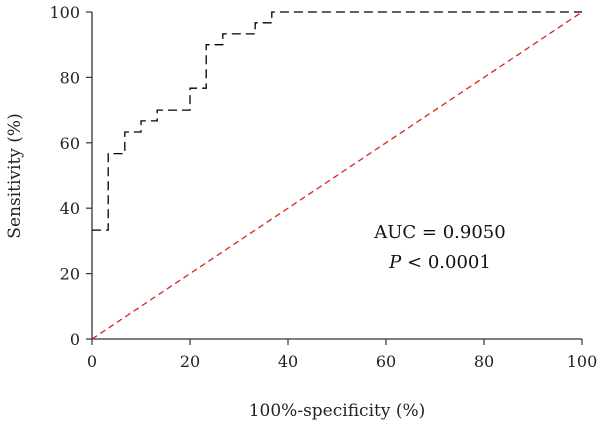 The height and width of the screenshot is (427, 600). What do you see at coordinates (15, 175) in the screenshot?
I see `y-axis-title: Sensitivity (%)` at bounding box center [15, 175].